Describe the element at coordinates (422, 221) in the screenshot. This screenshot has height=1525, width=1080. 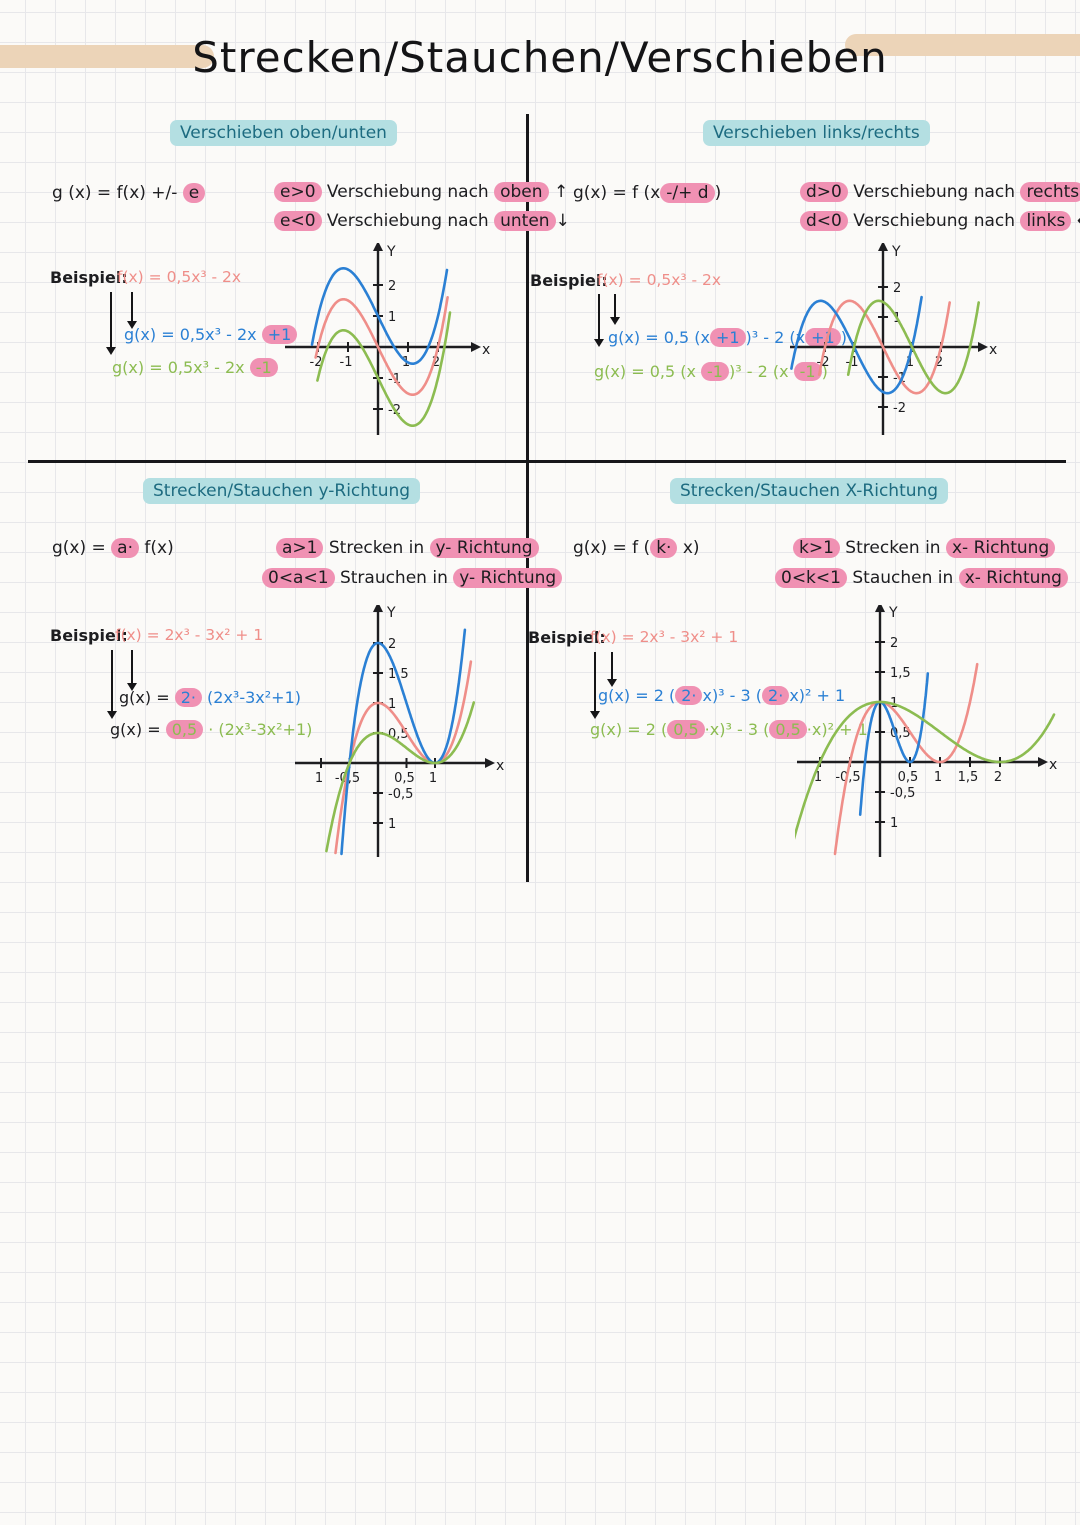
I see `q1-rule-2: e<0 Verschiebung nach unten ↓` at that location.